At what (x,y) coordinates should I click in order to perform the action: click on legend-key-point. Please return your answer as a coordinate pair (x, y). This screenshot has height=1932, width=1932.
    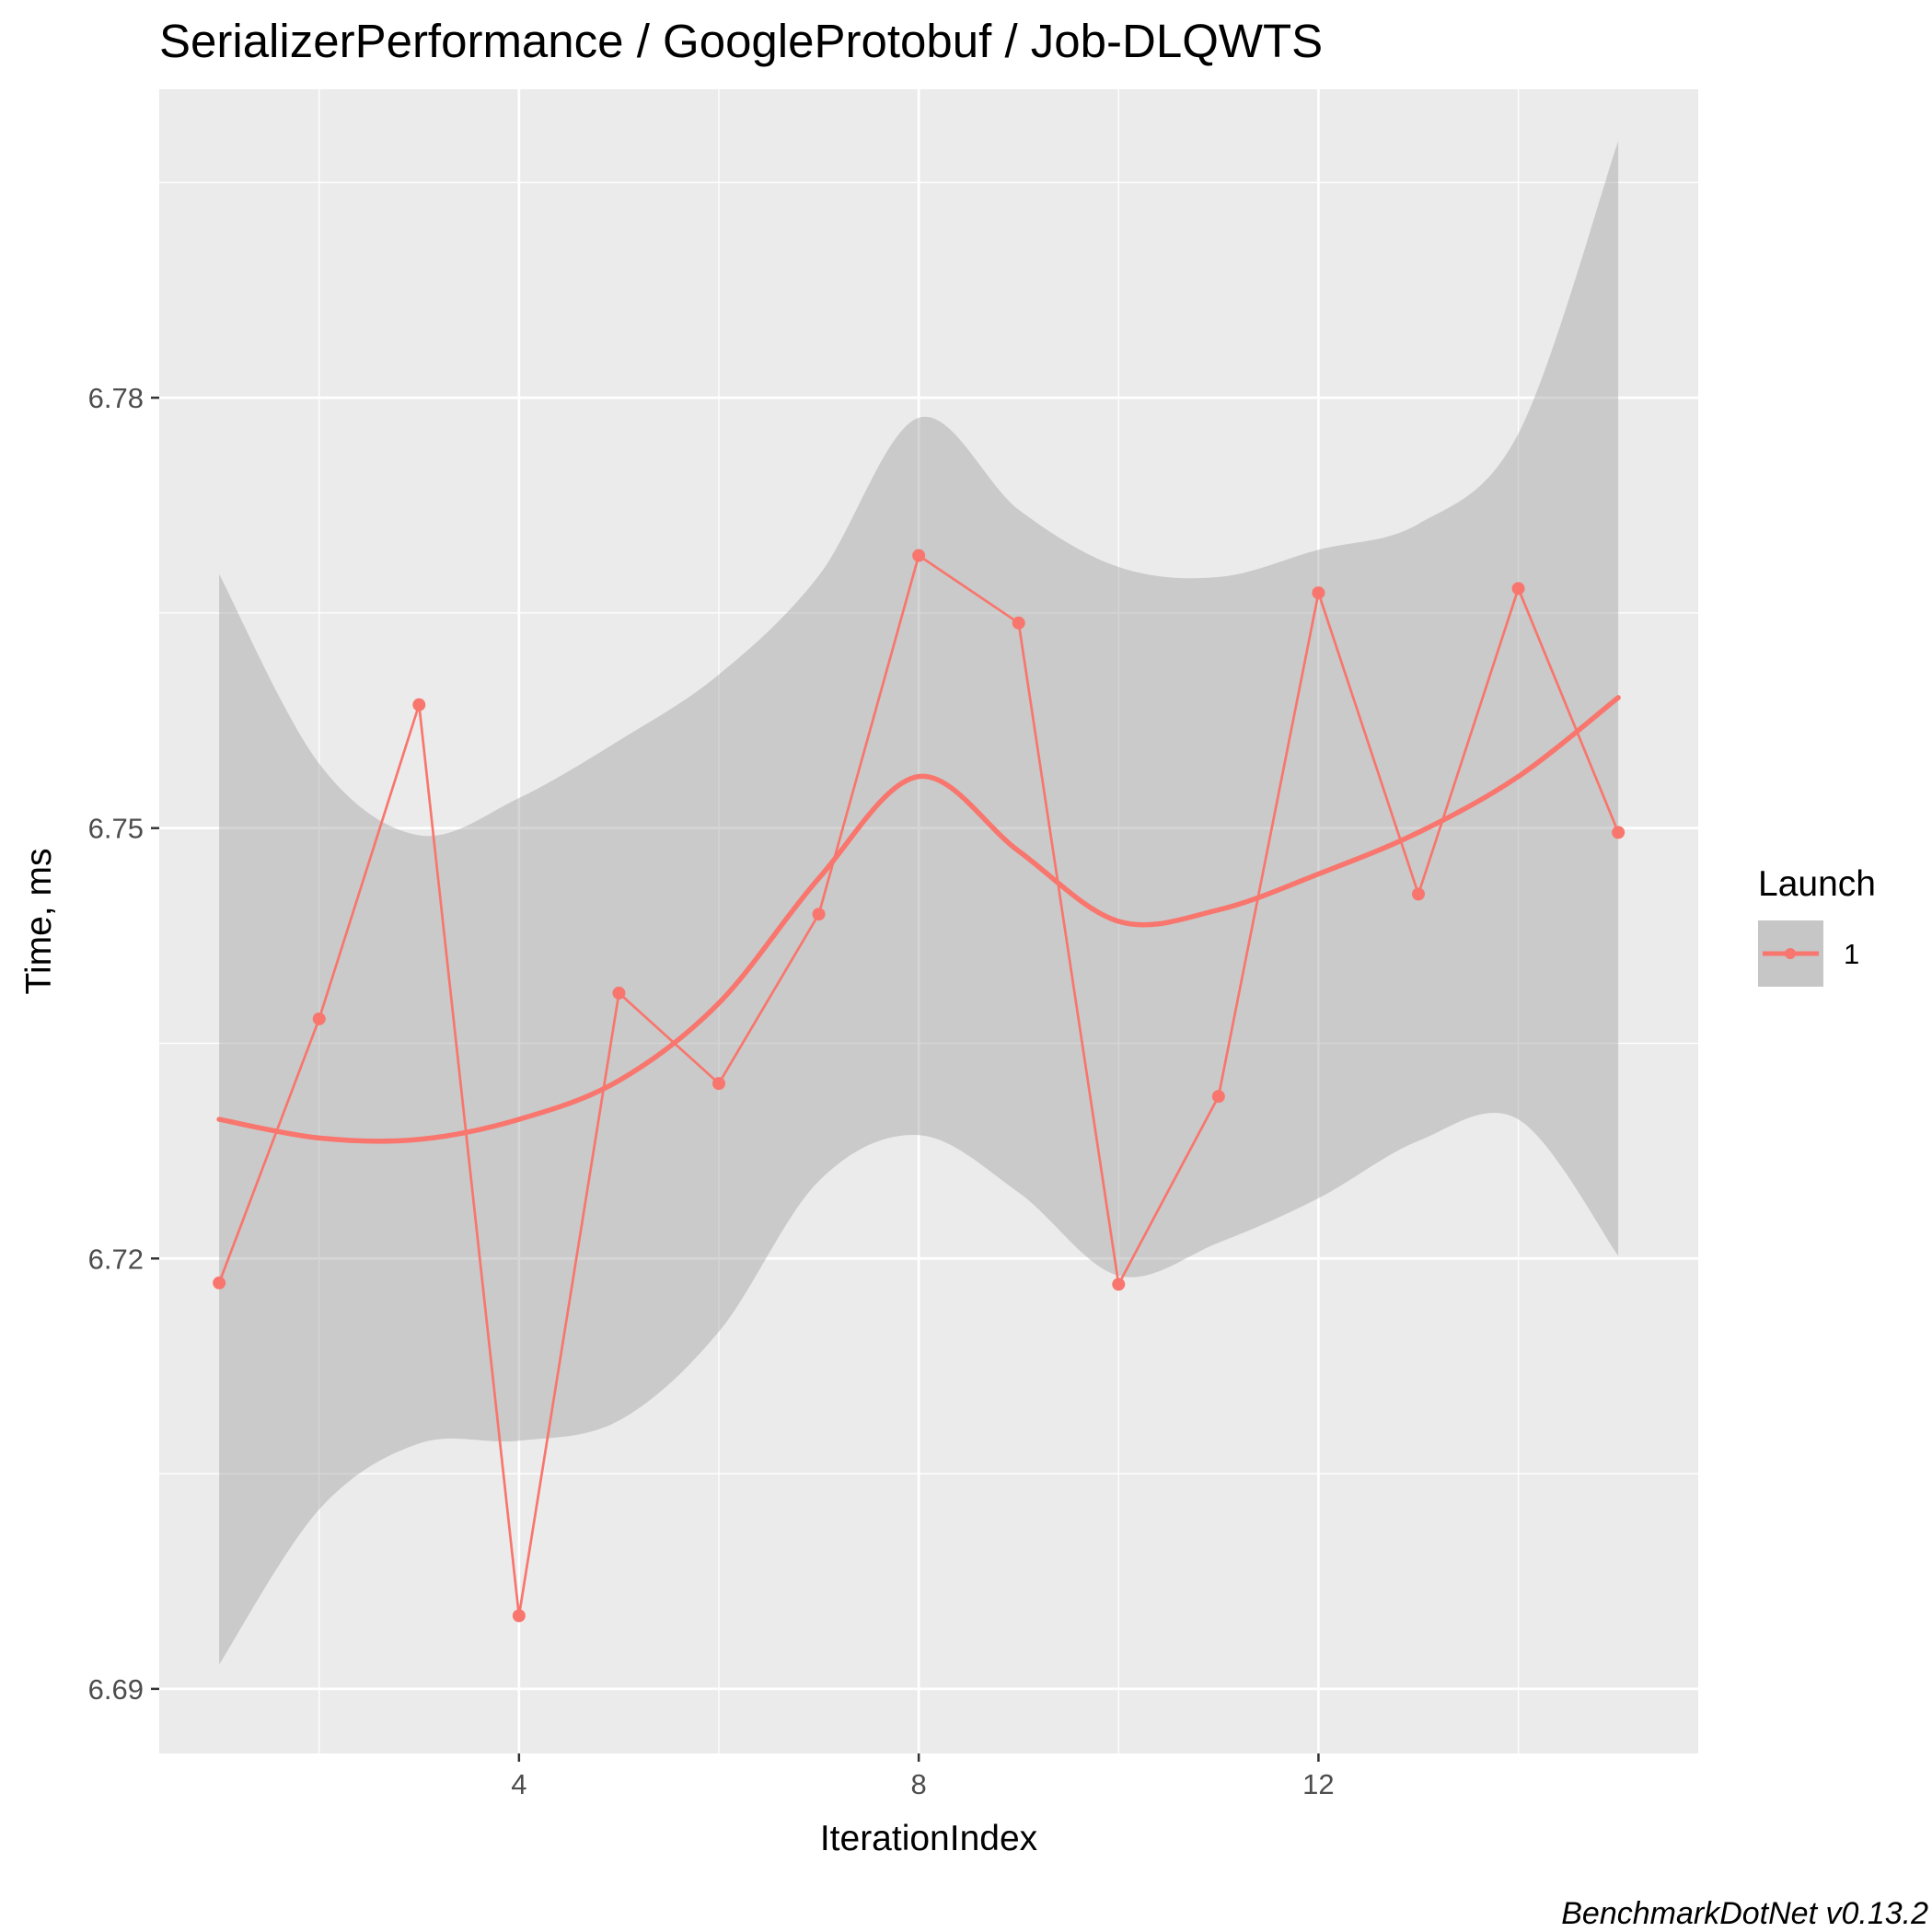
    Looking at the image, I should click on (1791, 954).